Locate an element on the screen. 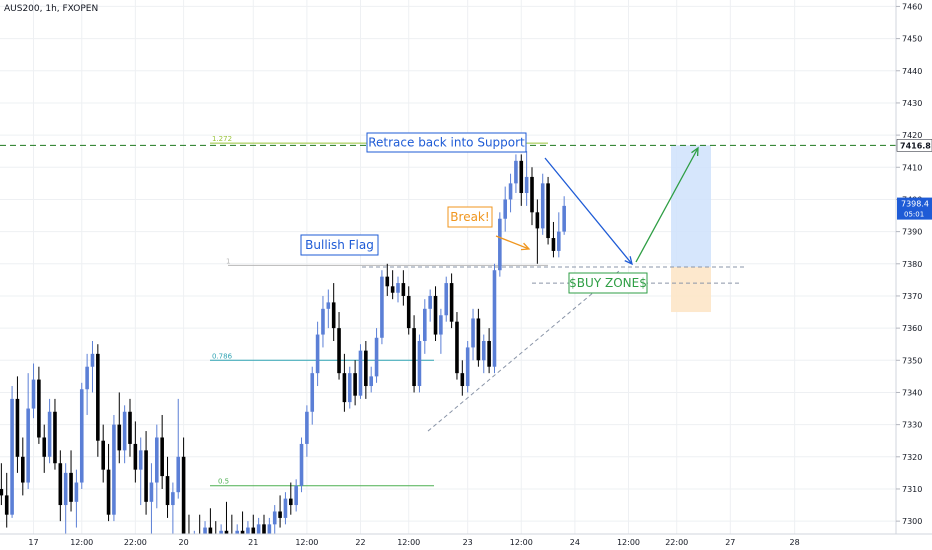 Image resolution: width=932 pixels, height=550 pixels. x-tick-label: 17 is located at coordinates (33, 542).